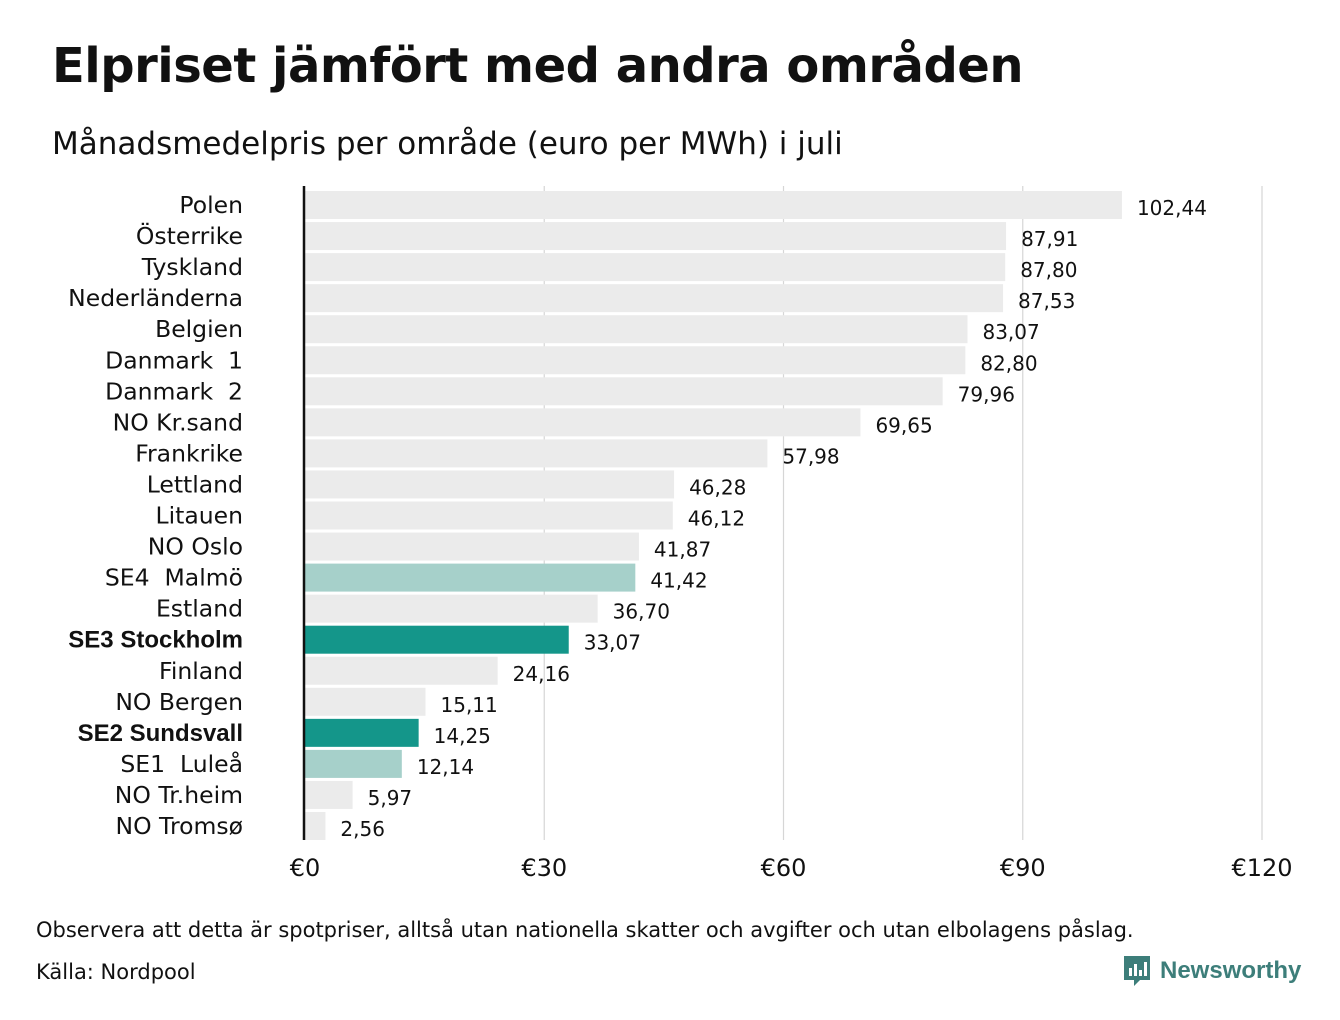  Describe the element at coordinates (641, 612) in the screenshot. I see `value-label: 36,70` at that location.